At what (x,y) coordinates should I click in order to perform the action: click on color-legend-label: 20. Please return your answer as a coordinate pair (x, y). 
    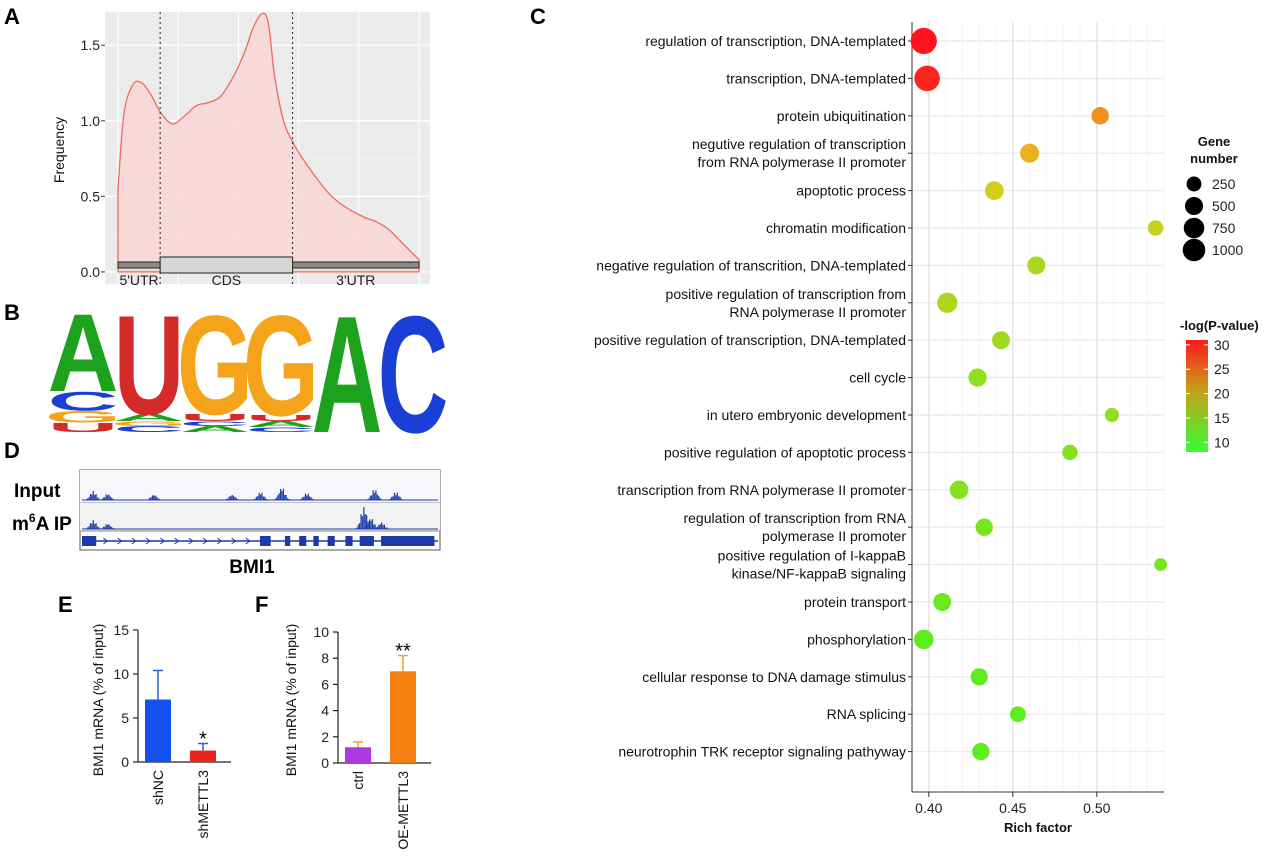
    Looking at the image, I should click on (1222, 394).